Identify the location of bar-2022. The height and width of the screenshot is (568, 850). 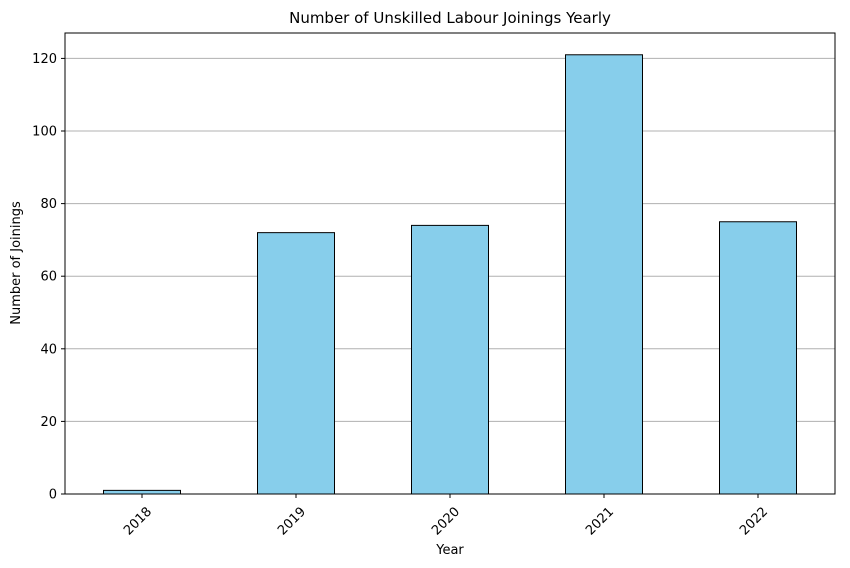
(758, 358).